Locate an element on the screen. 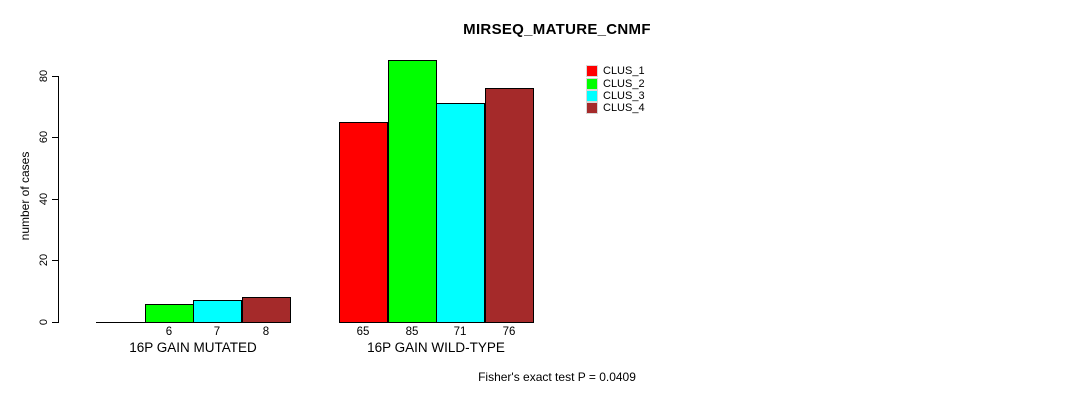 This screenshot has width=1090, height=400. legend-label: CLUS_1 is located at coordinates (624, 71).